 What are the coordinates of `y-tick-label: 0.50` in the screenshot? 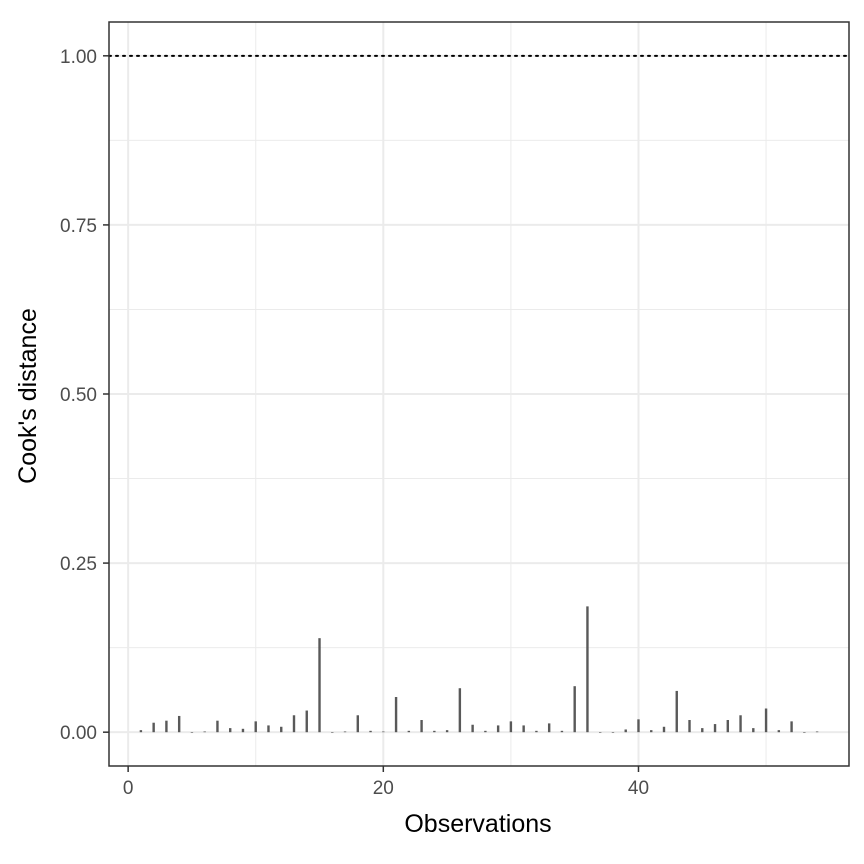 It's located at (78, 395).